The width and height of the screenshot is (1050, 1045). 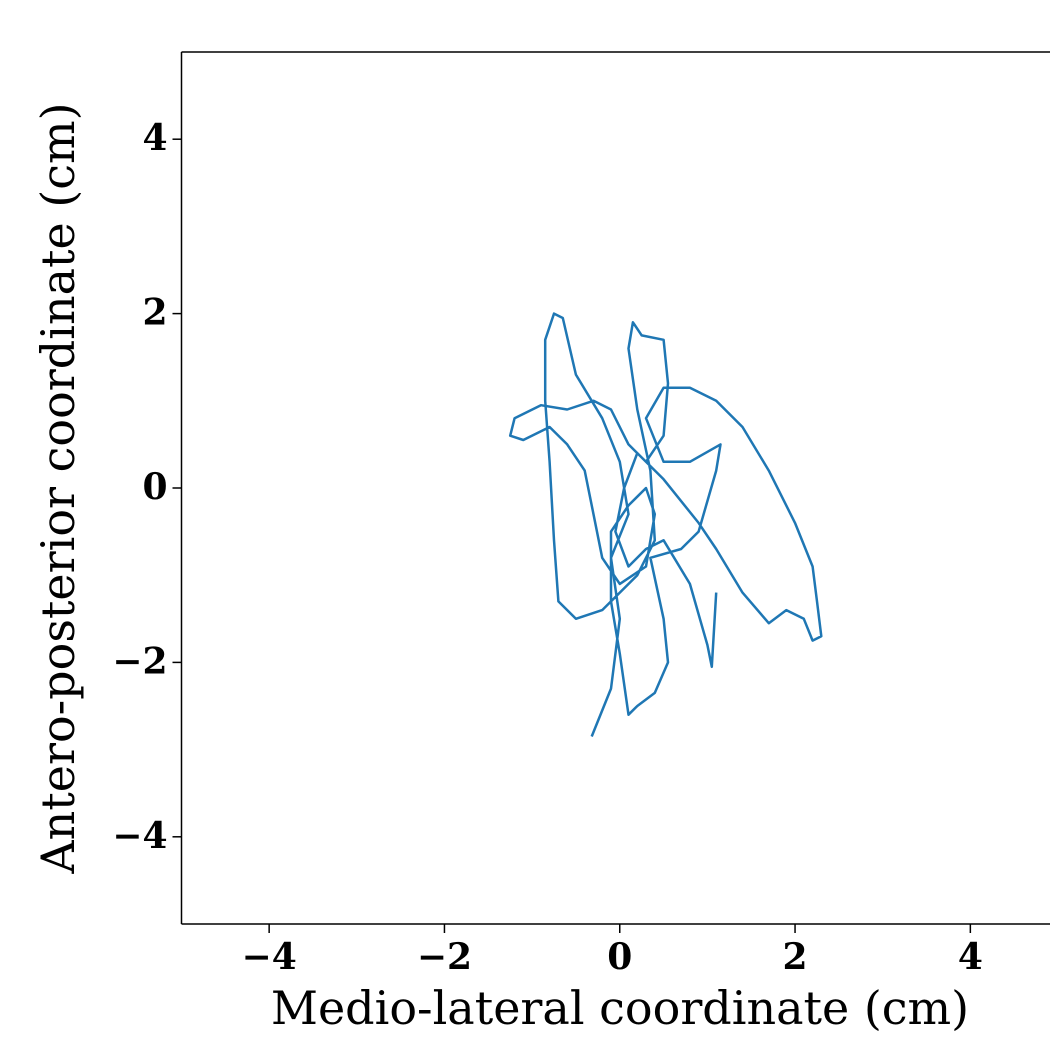 What do you see at coordinates (139, 661) in the screenshot?
I see `y-tick-label: −2` at bounding box center [139, 661].